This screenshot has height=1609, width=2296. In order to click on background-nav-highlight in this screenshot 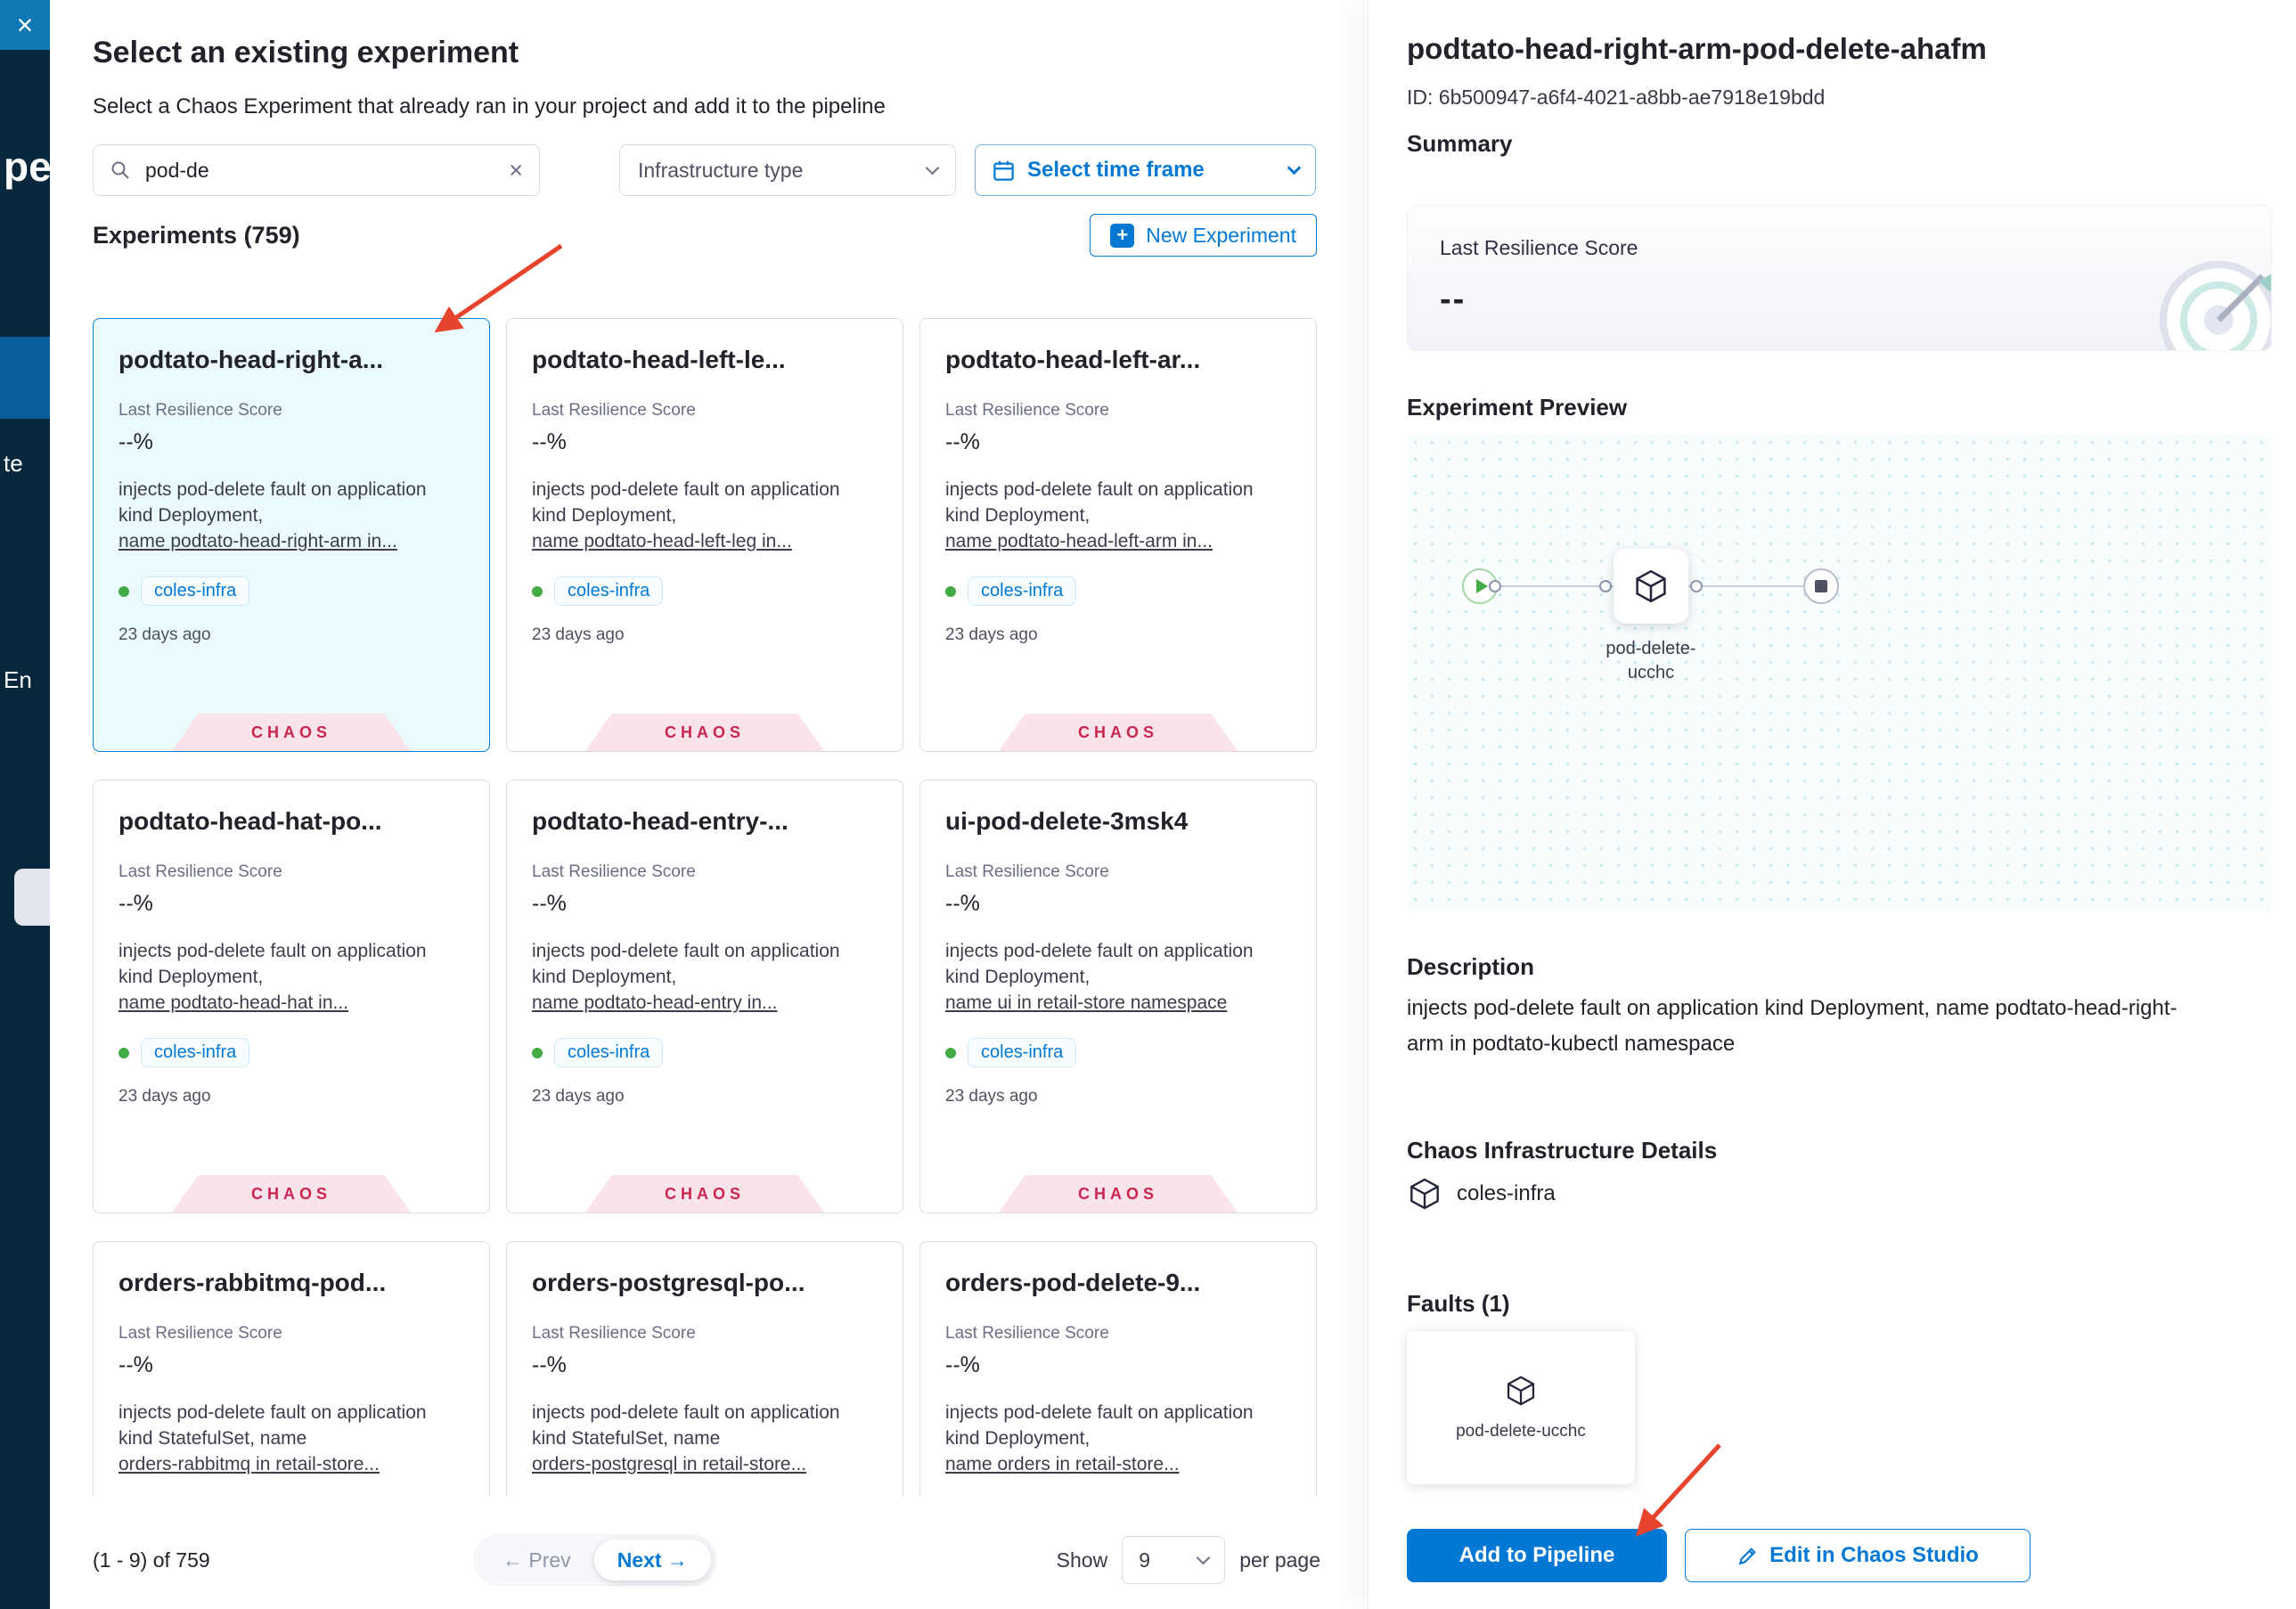, I will do `click(25, 378)`.